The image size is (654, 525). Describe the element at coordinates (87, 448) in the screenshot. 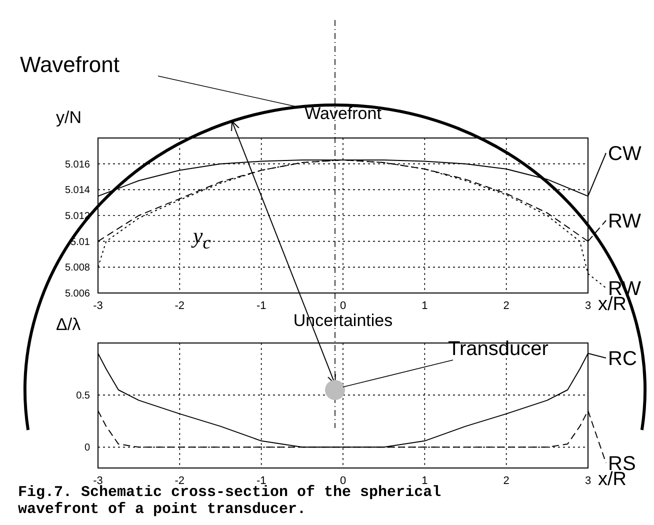

I see `y-tick-label: 0` at that location.